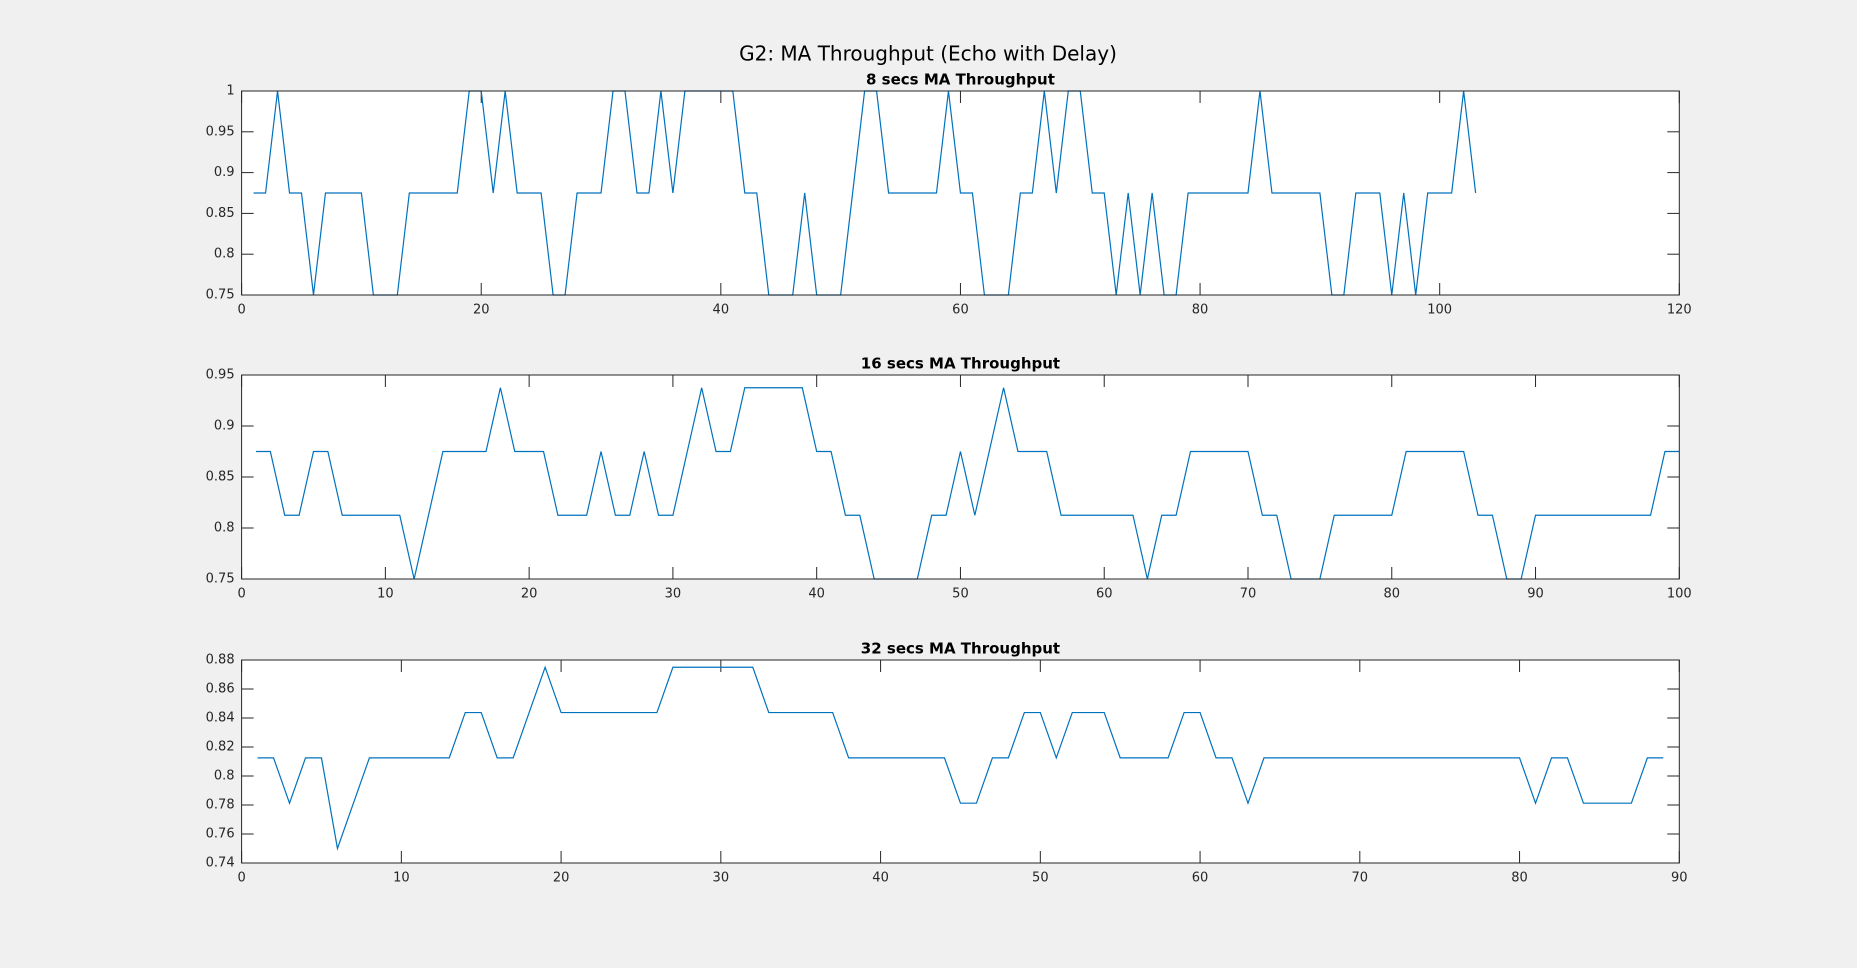  I want to click on y-tick-label: 0.82, so click(220, 747).